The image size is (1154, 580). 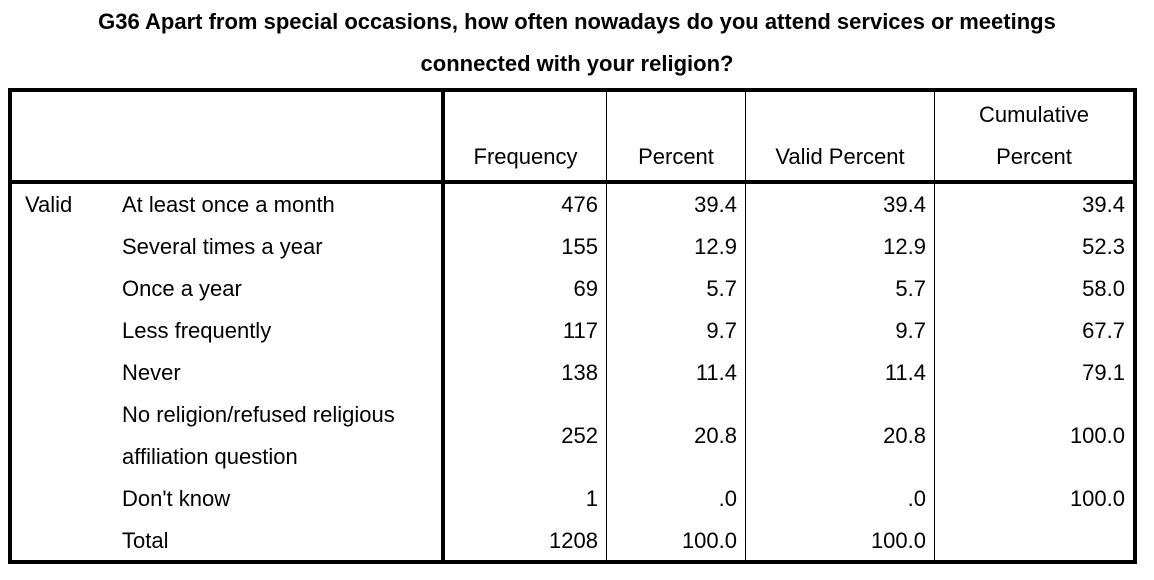 What do you see at coordinates (258, 414) in the screenshot?
I see `row-label-line-1: No religion/refused religious` at bounding box center [258, 414].